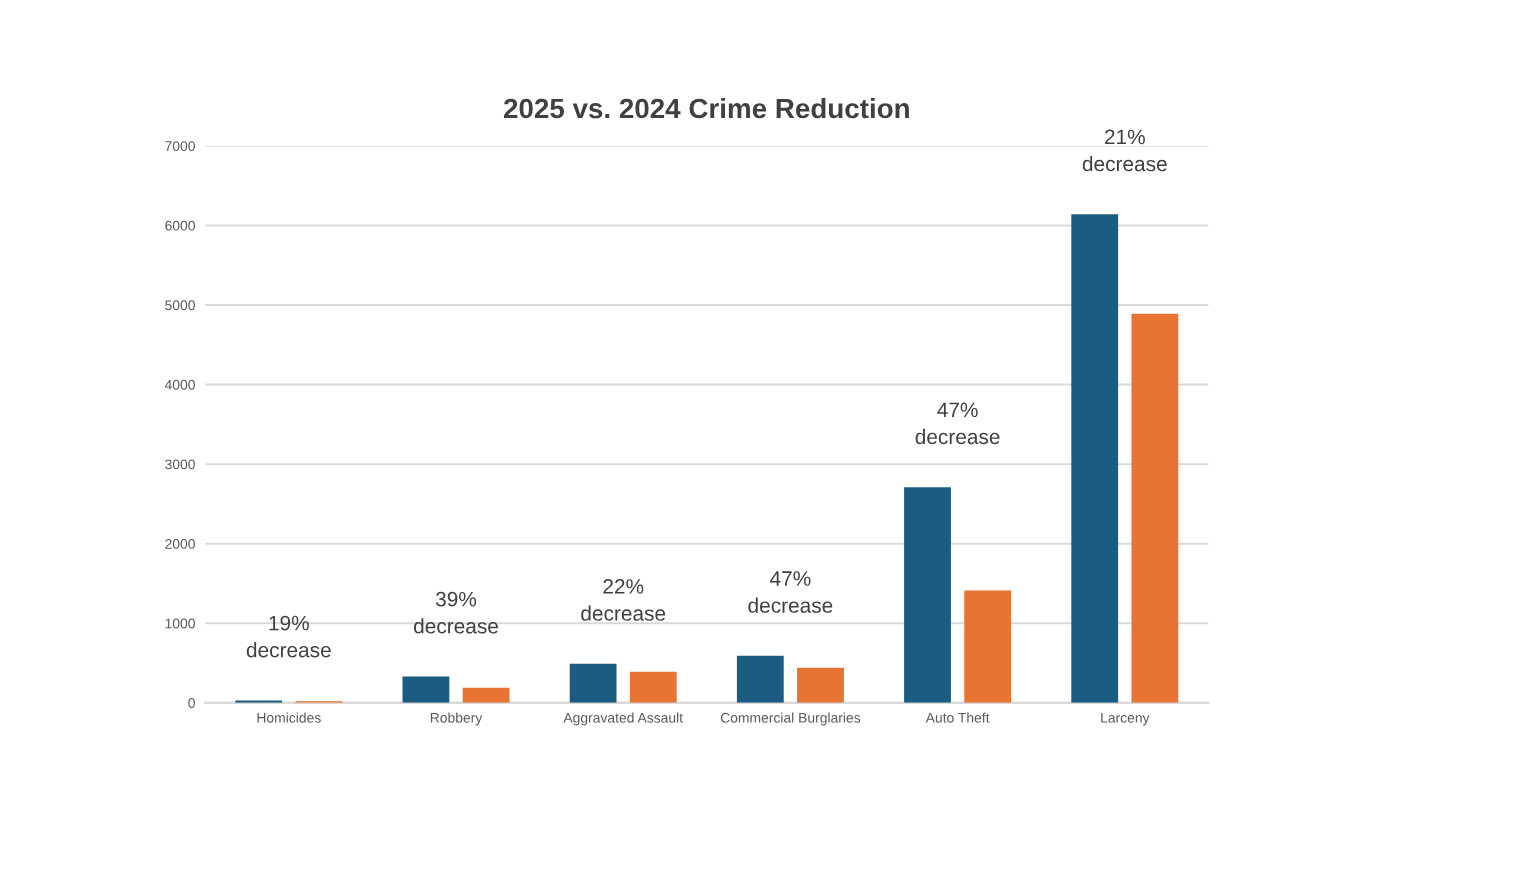  What do you see at coordinates (1124, 150) in the screenshot?
I see `annotation: 21% decrease` at bounding box center [1124, 150].